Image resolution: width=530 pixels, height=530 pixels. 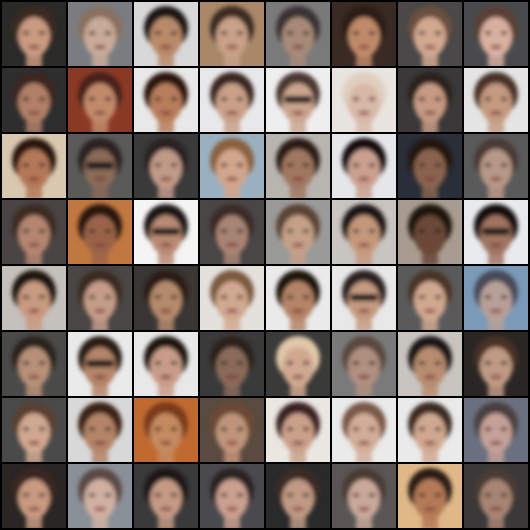 I want to click on sunglasses, so click(x=364, y=297).